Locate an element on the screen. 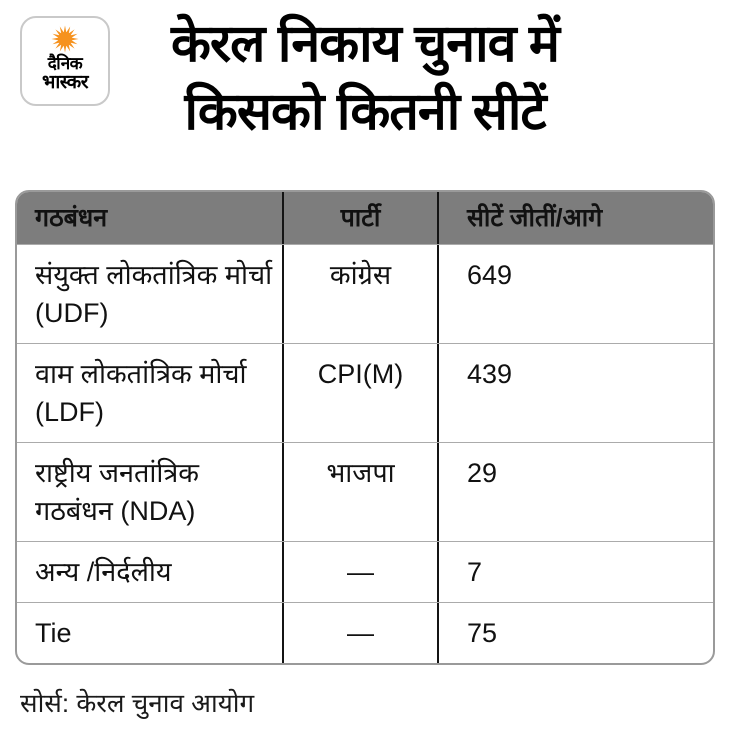 The height and width of the screenshot is (748, 730). alliance-cell: राष्ट्रीय जनतांत्रिक गठबंधन (NDA) is located at coordinates (117, 492).